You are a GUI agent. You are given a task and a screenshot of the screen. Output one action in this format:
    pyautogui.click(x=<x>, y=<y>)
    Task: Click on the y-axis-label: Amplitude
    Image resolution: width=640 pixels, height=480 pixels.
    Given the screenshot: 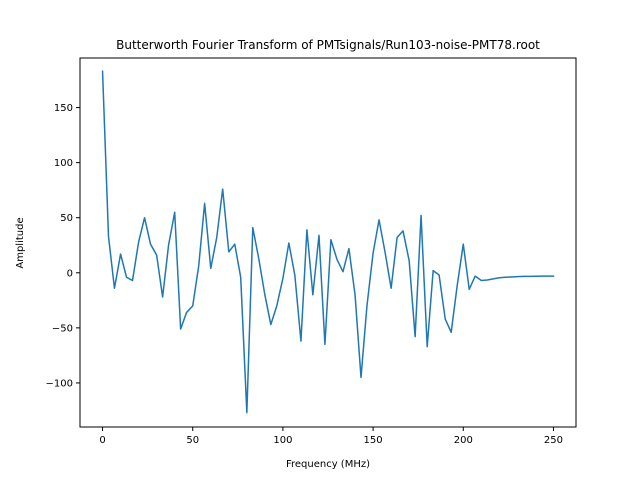 What is the action you would take?
    pyautogui.click(x=20, y=242)
    